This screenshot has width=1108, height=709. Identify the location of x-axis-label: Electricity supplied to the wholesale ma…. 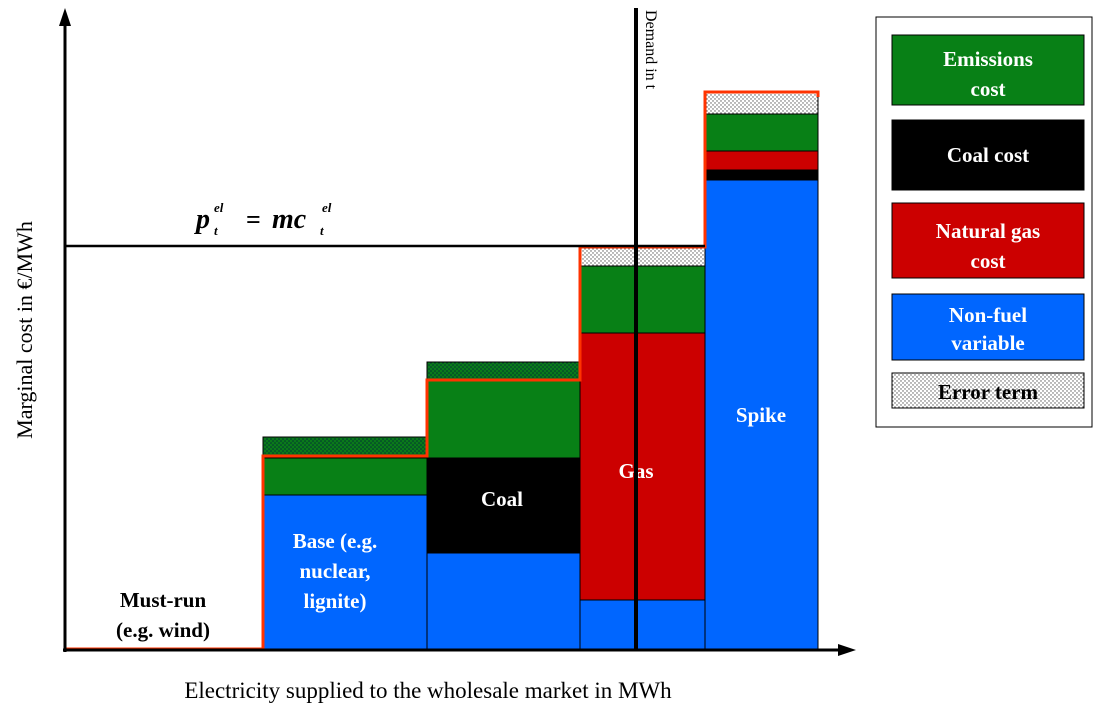
(428, 690).